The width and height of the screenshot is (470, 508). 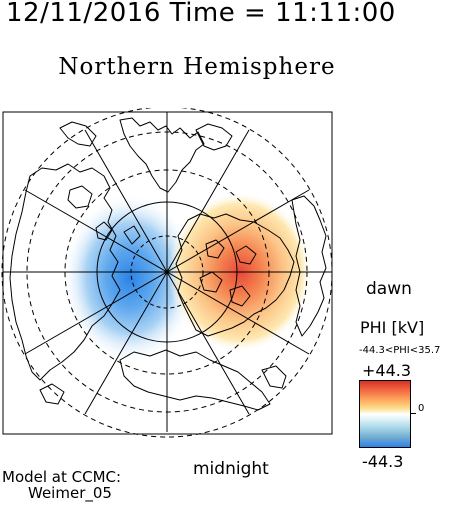 What do you see at coordinates (400, 350) in the screenshot?
I see `colorbar-range: -44.3<PHI<35.7` at bounding box center [400, 350].